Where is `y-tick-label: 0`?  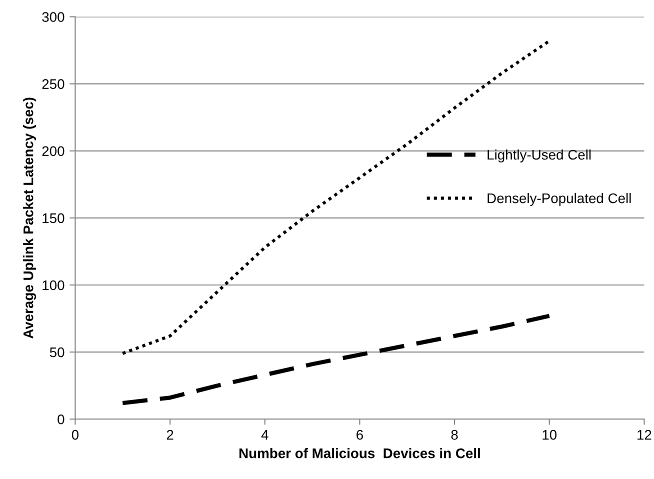
y-tick-label: 0 is located at coordinates (61, 419).